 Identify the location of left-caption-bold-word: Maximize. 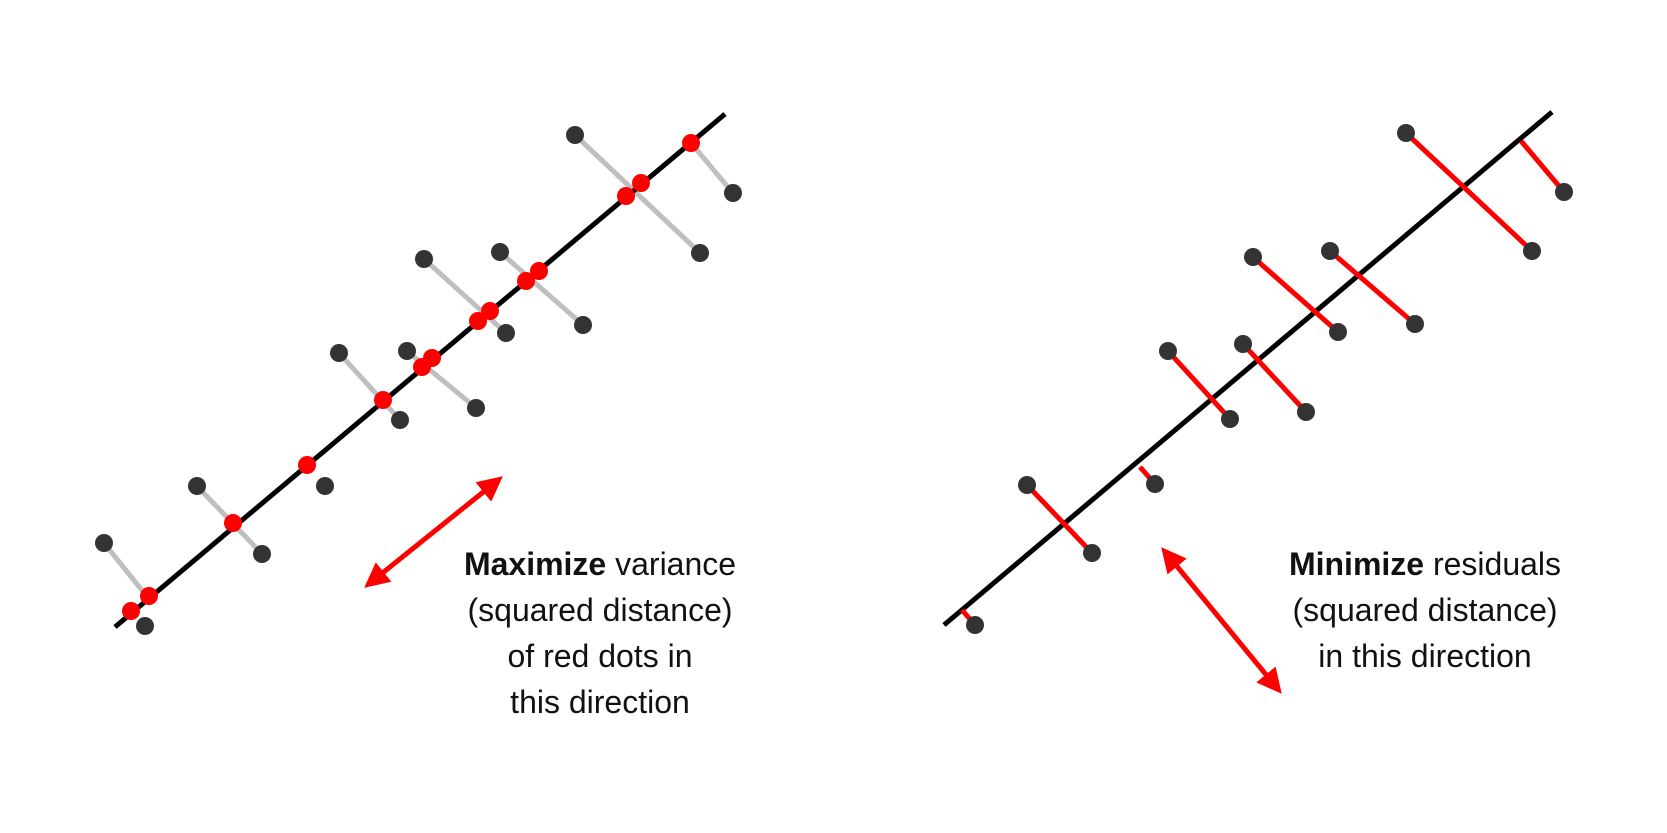
(535, 564).